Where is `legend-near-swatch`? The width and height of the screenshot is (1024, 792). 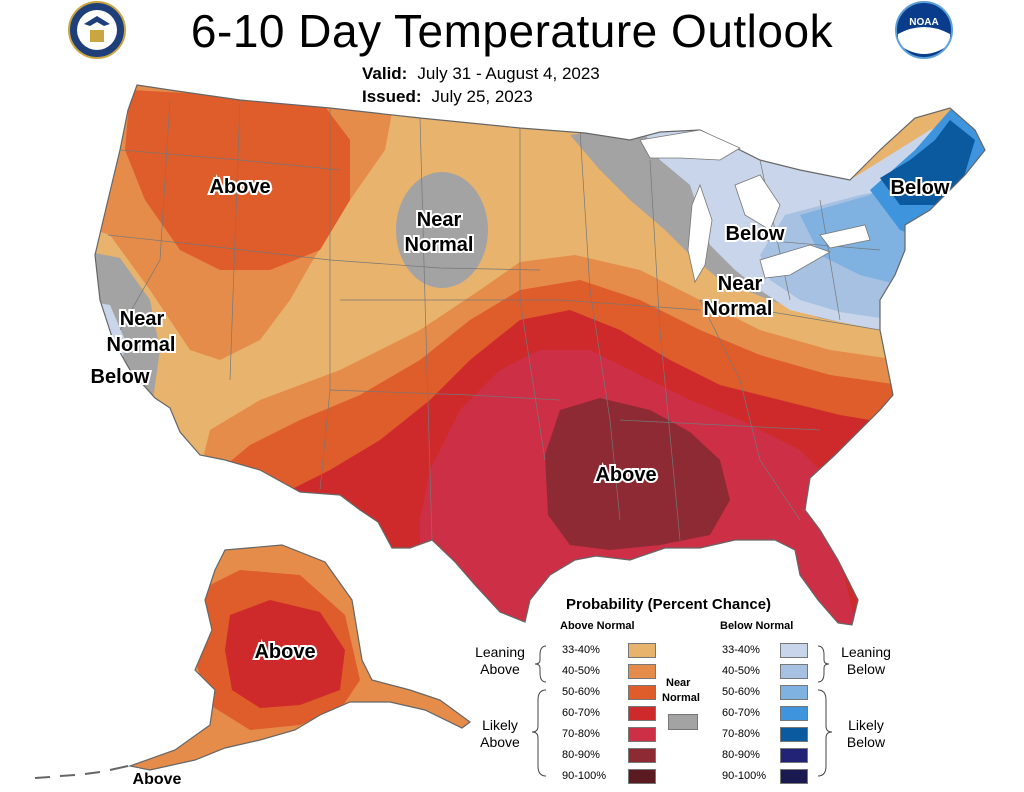
legend-near-swatch is located at coordinates (683, 722).